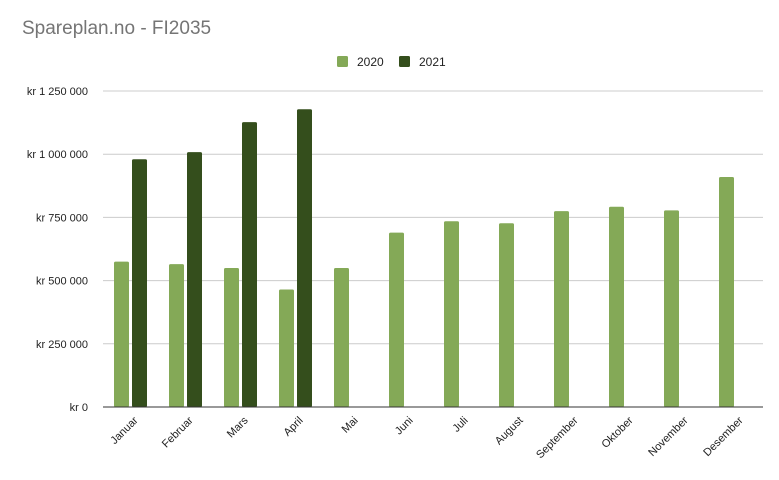  What do you see at coordinates (57, 155) in the screenshot?
I see `y-tick-label: kr 1 000 000` at bounding box center [57, 155].